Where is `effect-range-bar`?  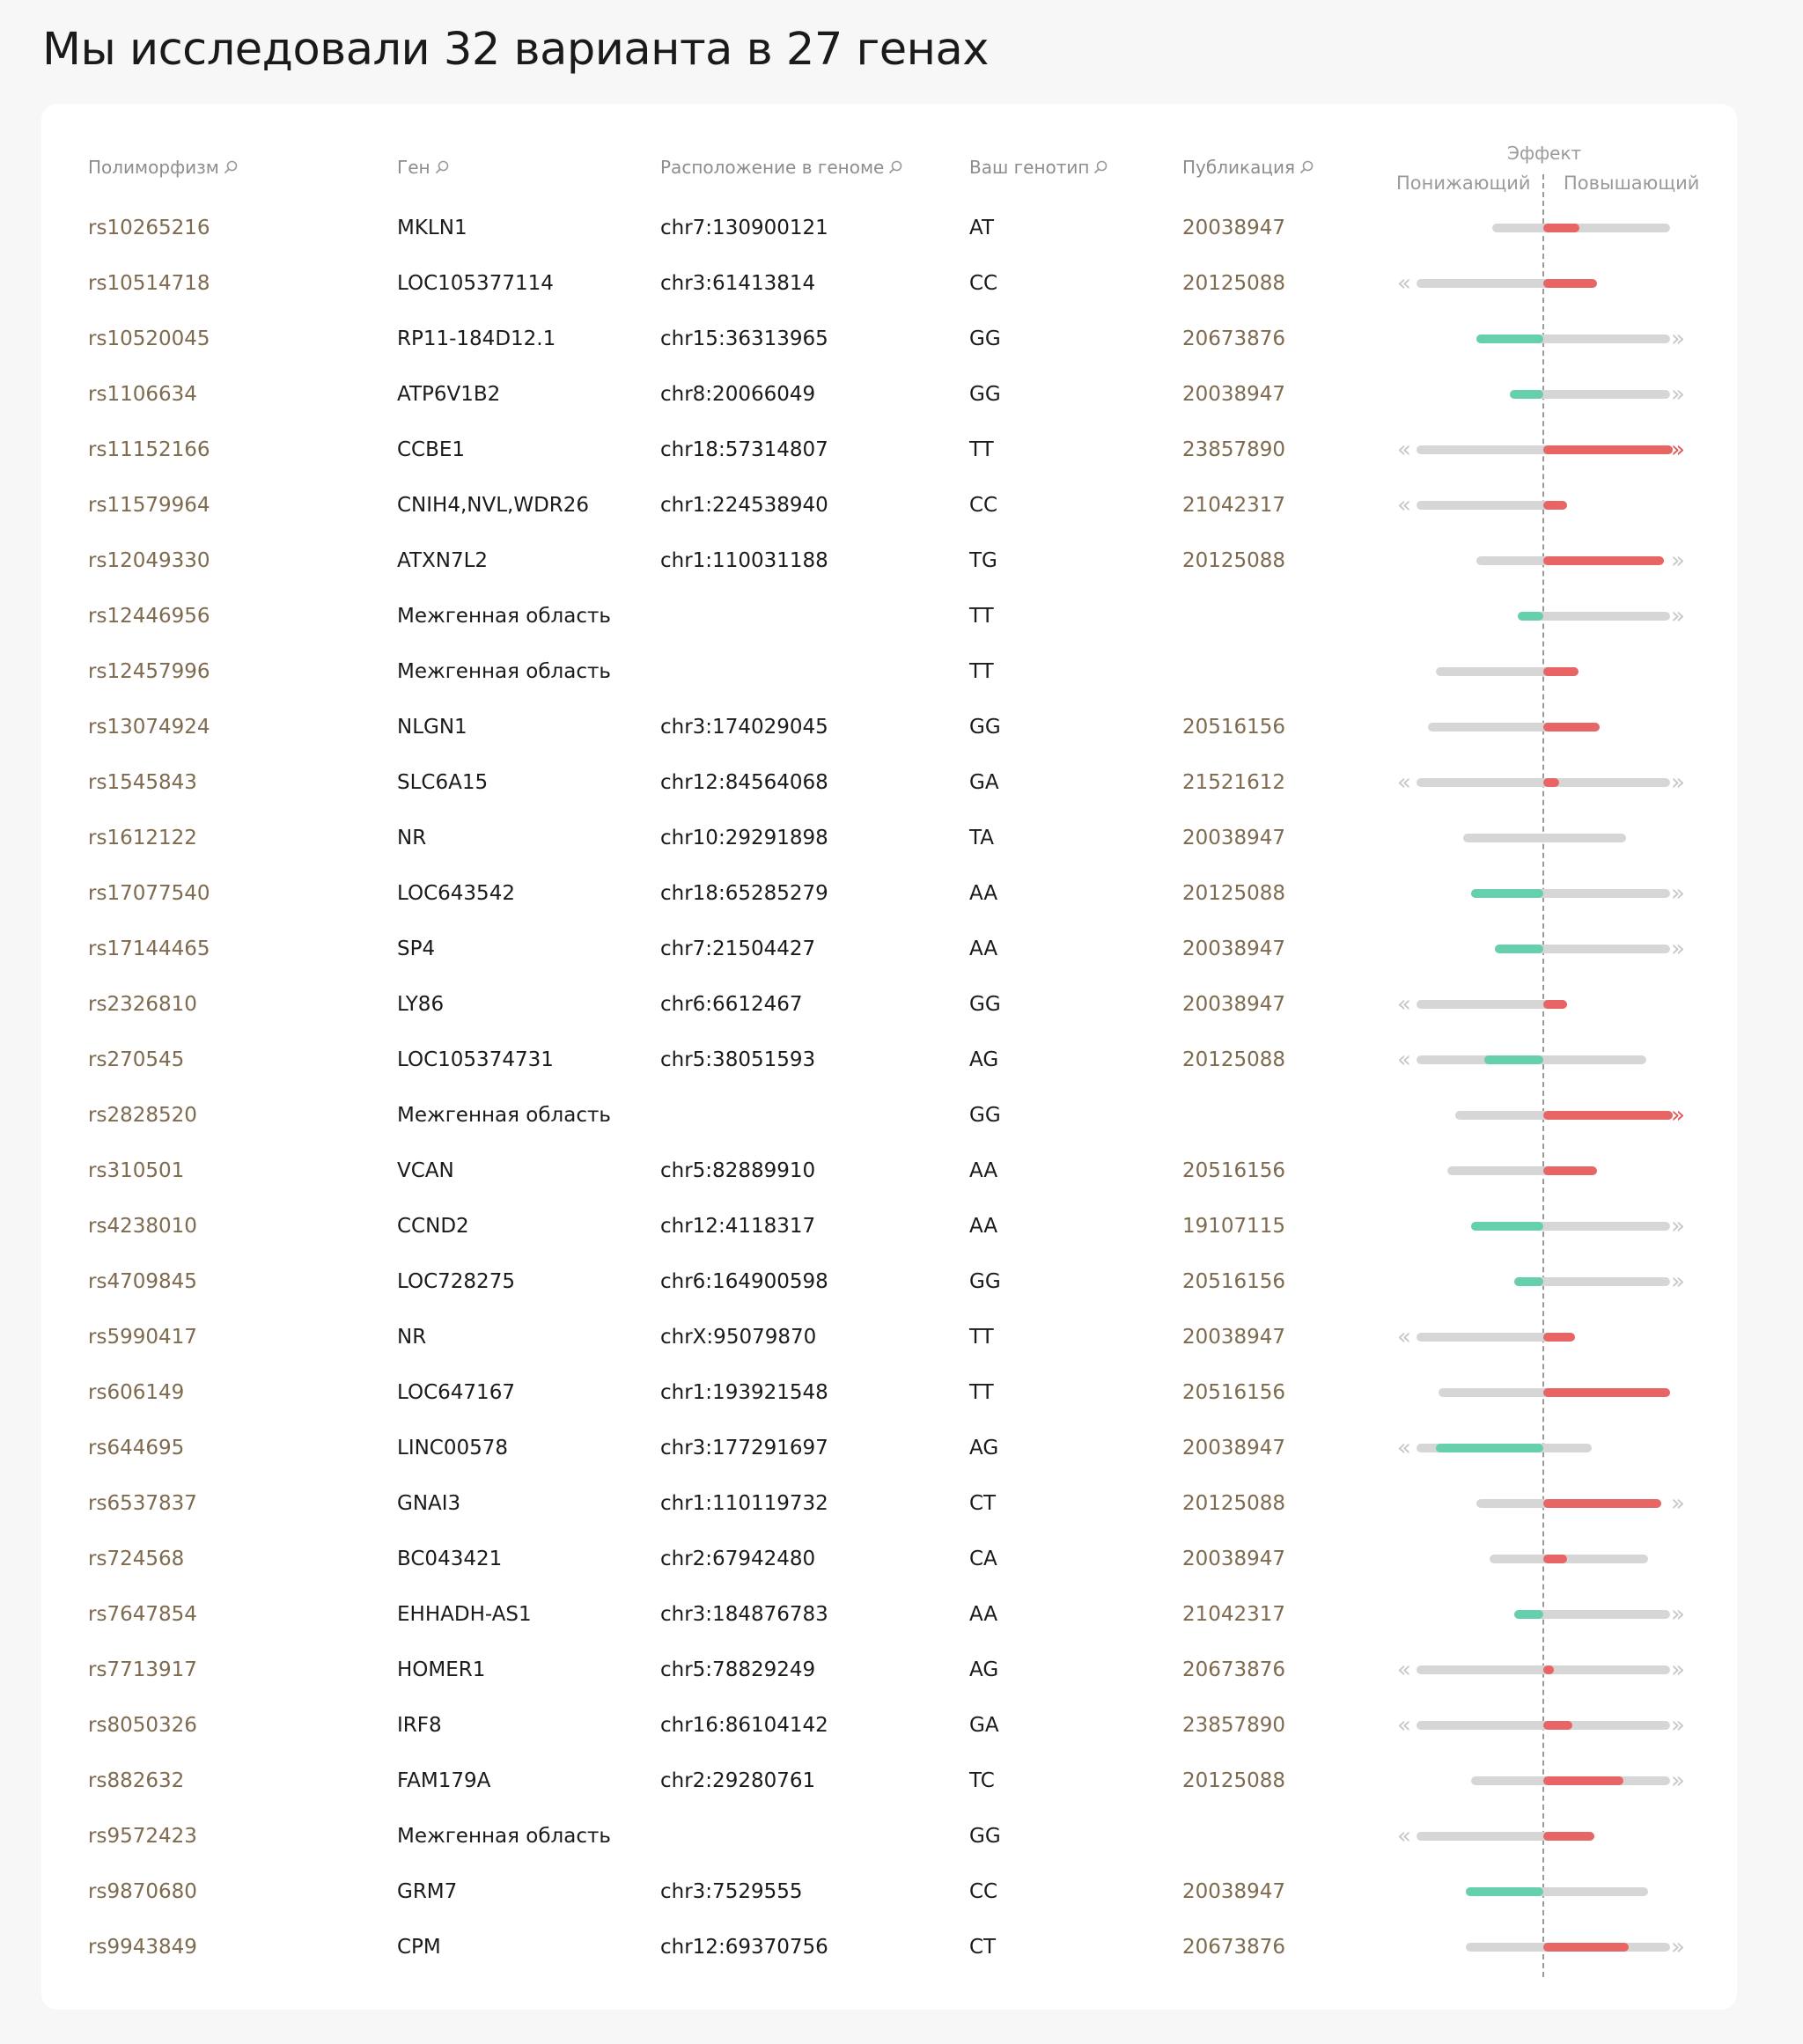
effect-range-bar is located at coordinates (1544, 1669).